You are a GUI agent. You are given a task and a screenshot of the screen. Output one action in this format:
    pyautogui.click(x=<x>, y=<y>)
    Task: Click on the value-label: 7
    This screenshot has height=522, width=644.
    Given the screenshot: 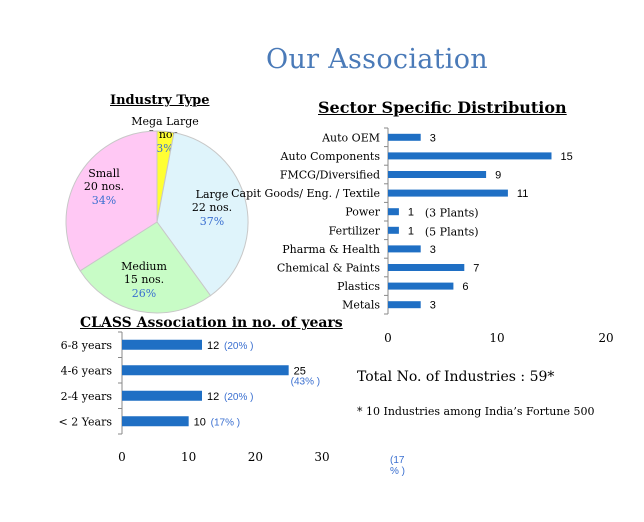 What is the action you would take?
    pyautogui.click(x=476, y=269)
    